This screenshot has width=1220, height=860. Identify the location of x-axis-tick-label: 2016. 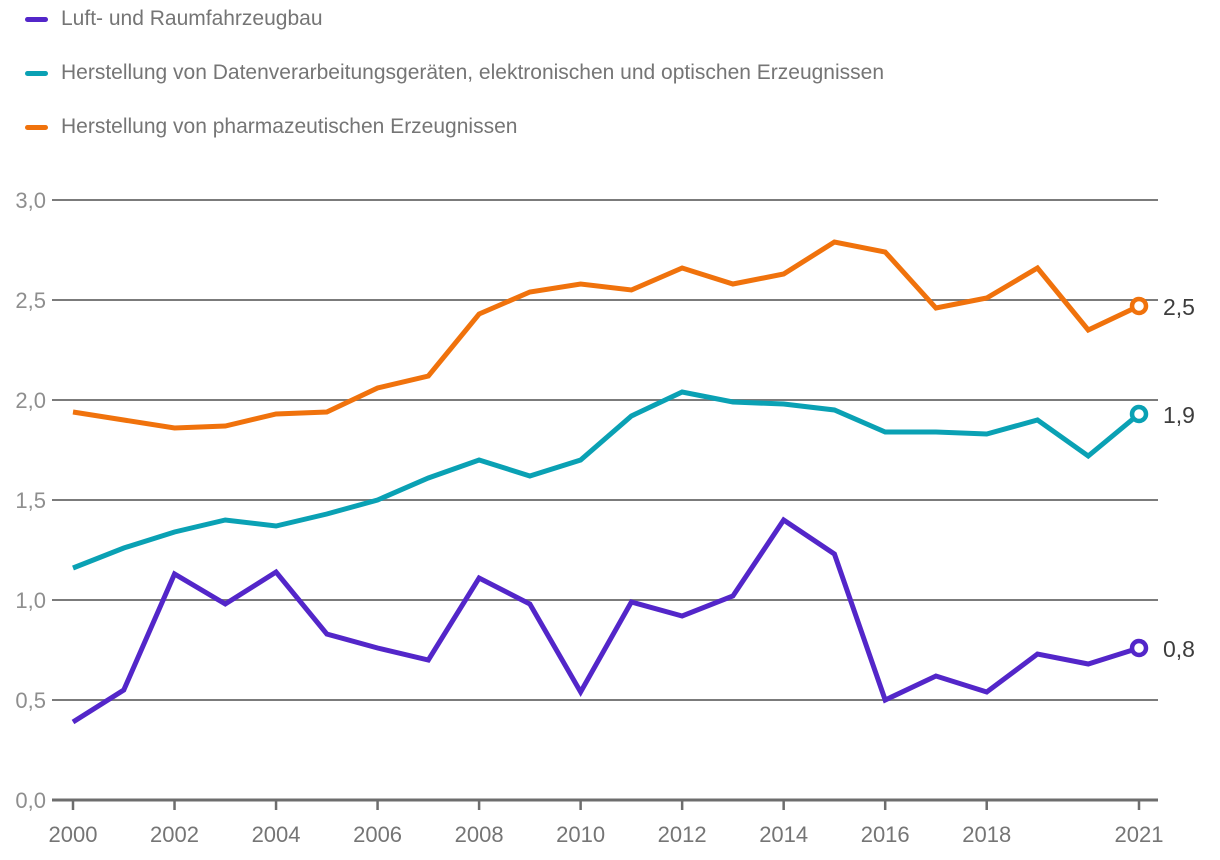
(885, 834).